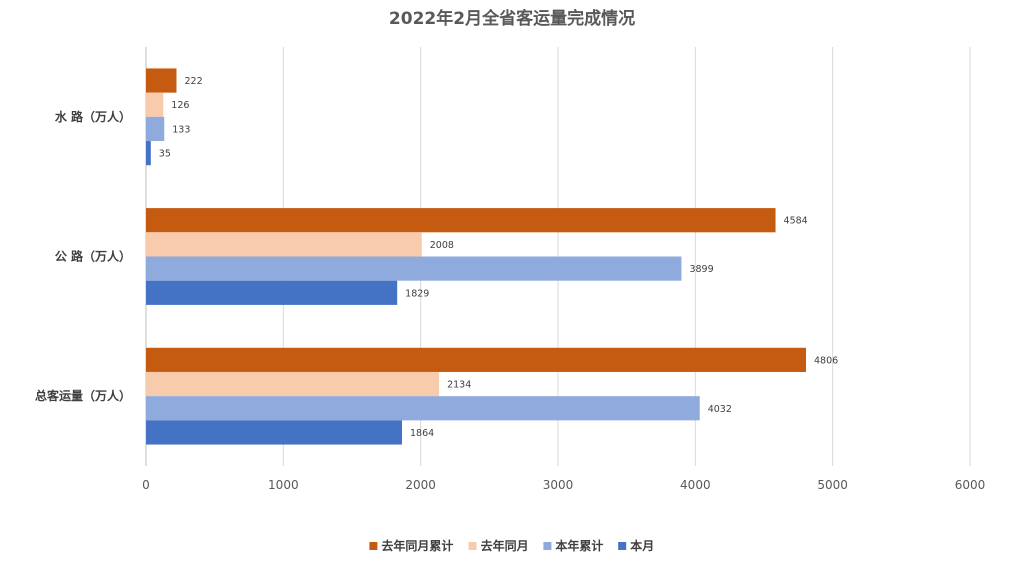  I want to click on data-label: 2134, so click(459, 385).